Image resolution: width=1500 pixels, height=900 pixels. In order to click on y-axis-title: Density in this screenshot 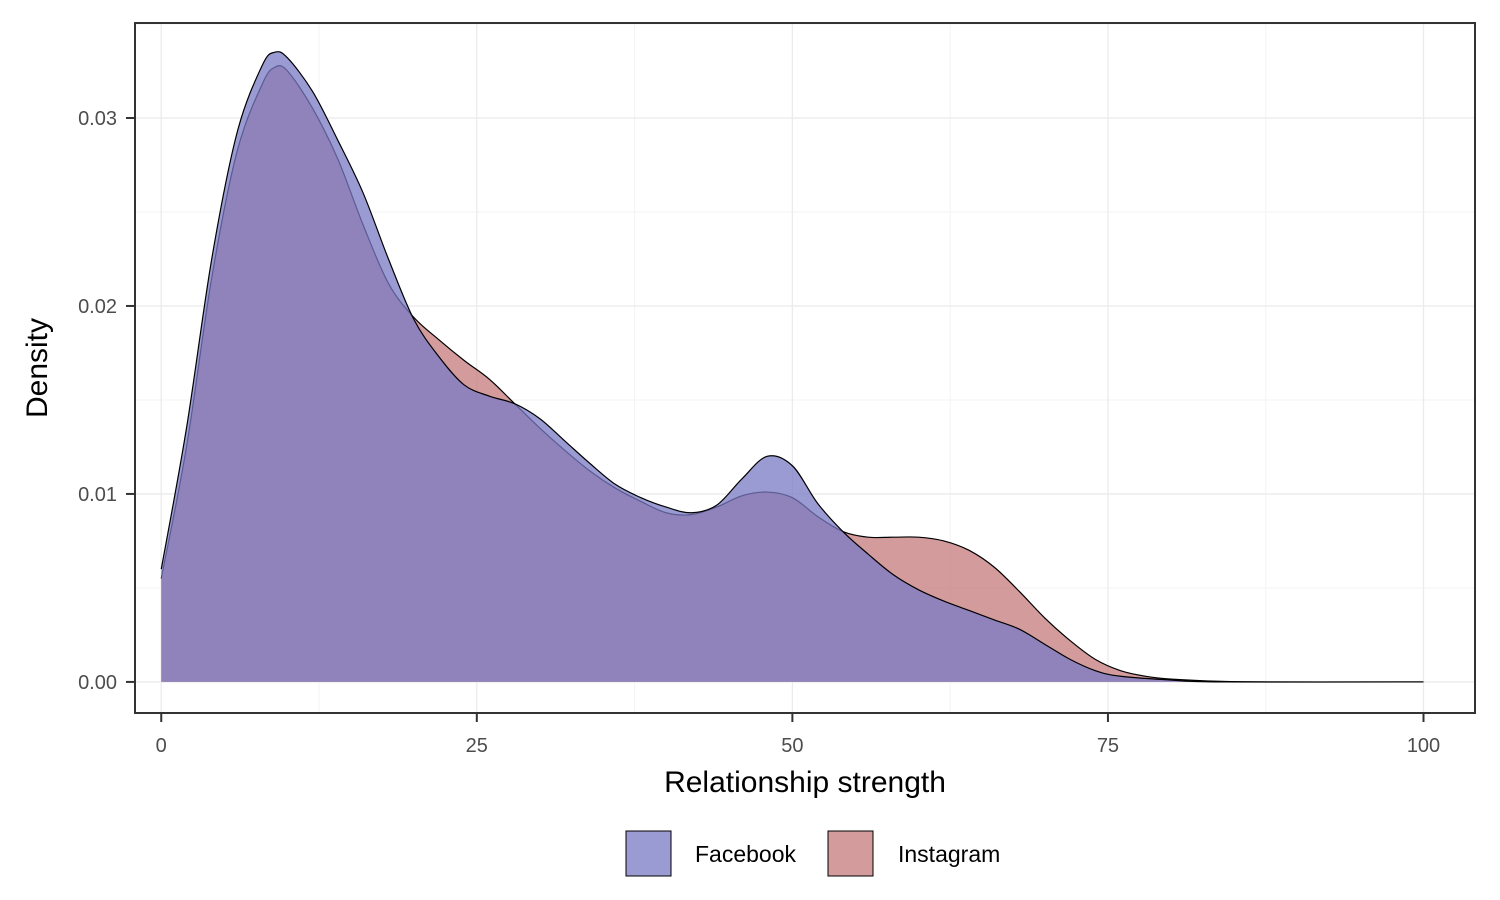, I will do `click(37, 368)`.